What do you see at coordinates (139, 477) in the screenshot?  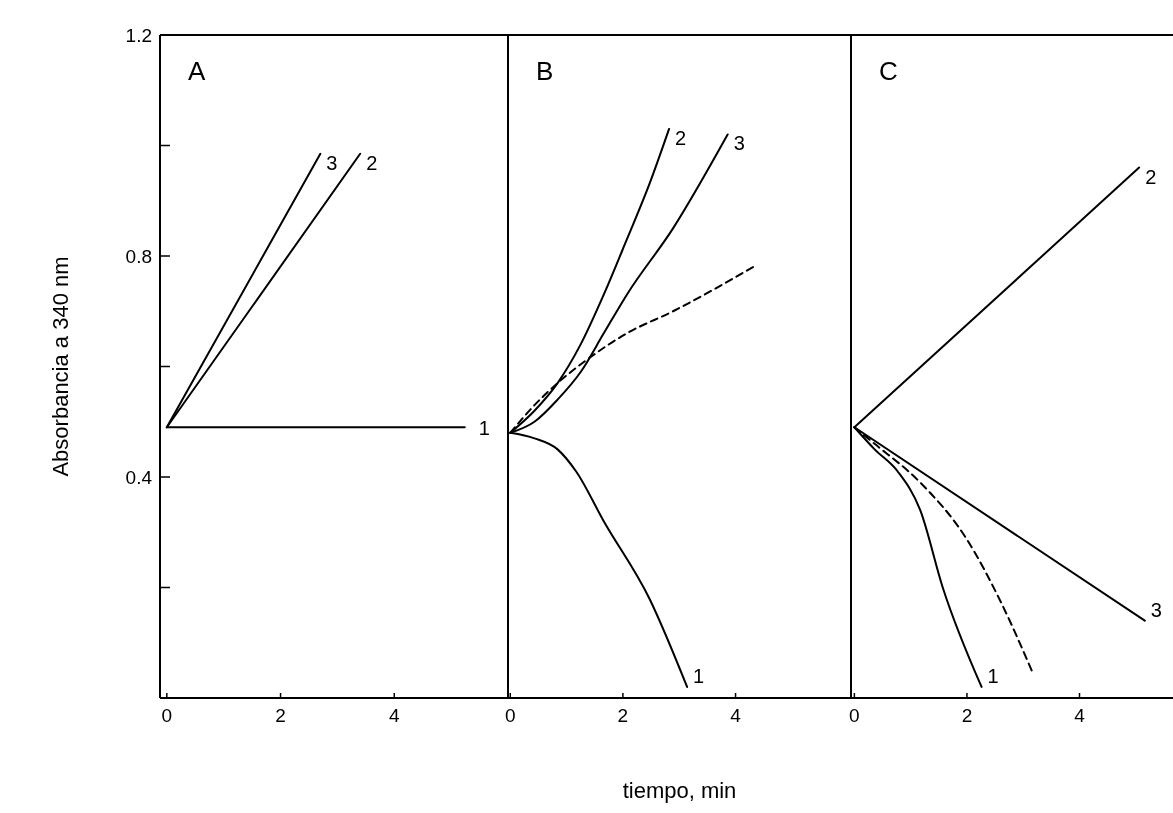 I see `y-tick-label: 0.4` at bounding box center [139, 477].